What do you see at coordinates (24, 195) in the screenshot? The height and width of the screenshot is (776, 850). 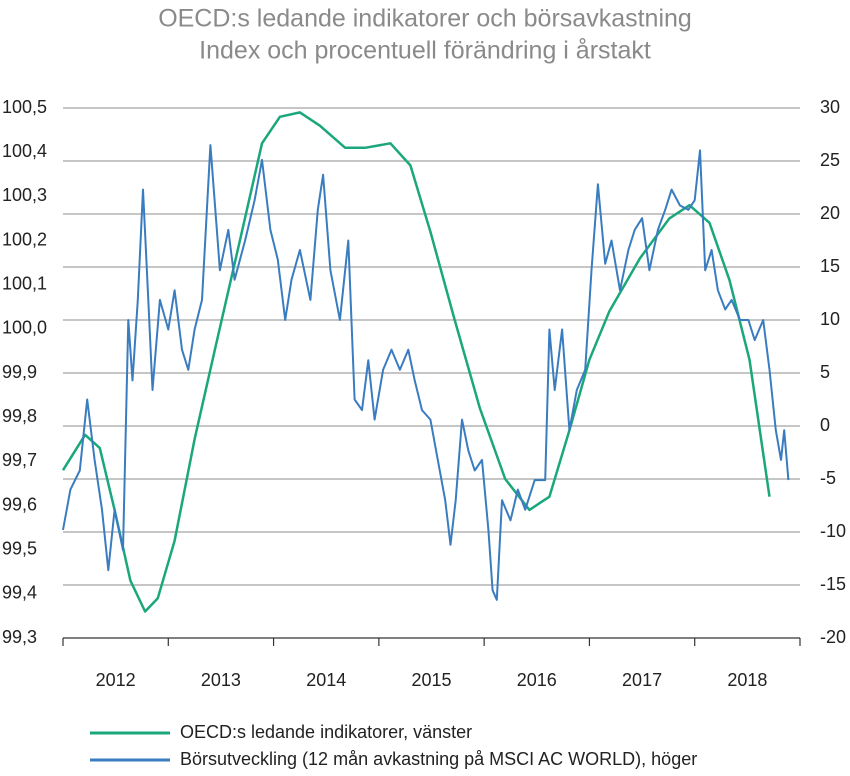 I see `y-tick-label: 100,3` at bounding box center [24, 195].